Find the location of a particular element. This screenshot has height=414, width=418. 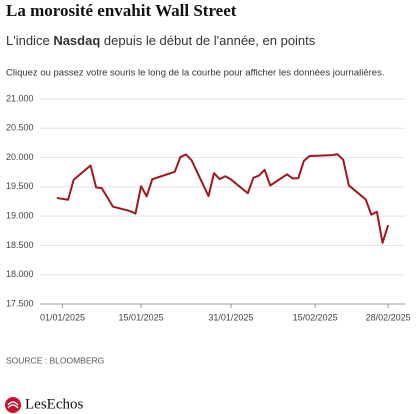

y-tick-label: 20.000 is located at coordinates (20, 157).